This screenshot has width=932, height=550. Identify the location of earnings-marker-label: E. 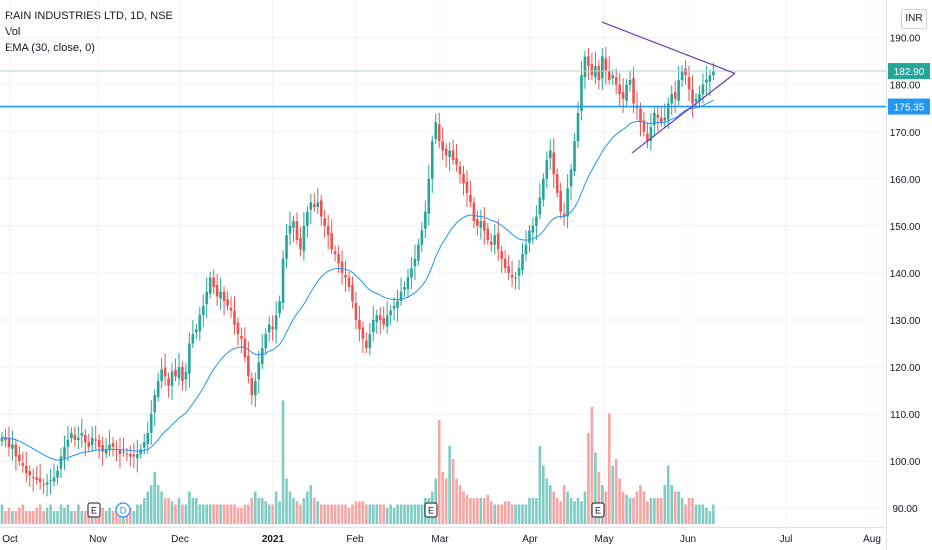
(94, 511).